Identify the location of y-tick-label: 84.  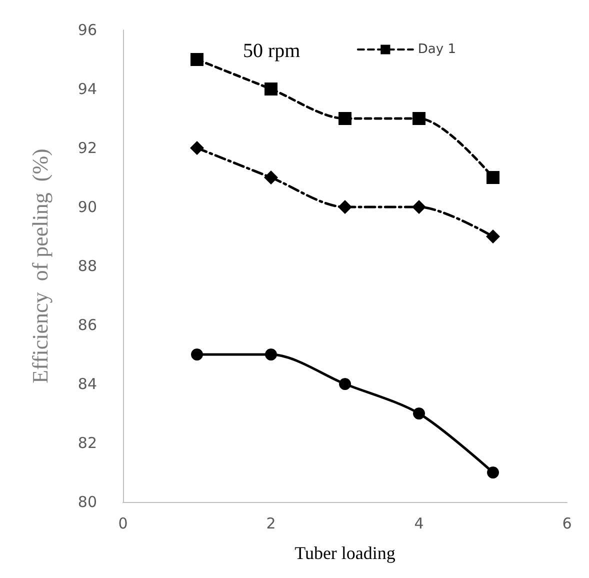
(87, 384).